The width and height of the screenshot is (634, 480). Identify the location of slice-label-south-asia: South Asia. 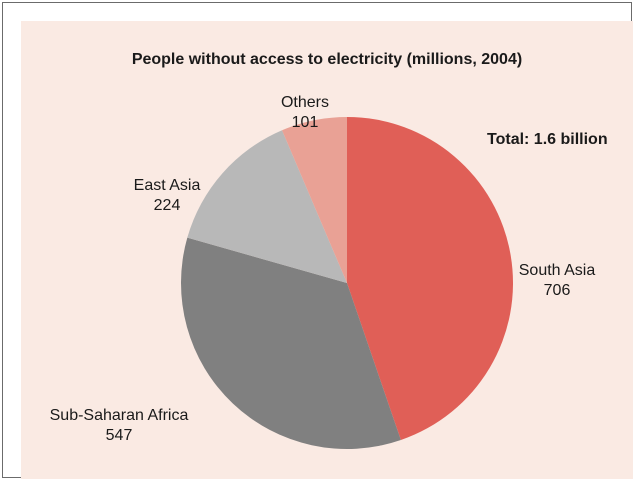
(557, 270).